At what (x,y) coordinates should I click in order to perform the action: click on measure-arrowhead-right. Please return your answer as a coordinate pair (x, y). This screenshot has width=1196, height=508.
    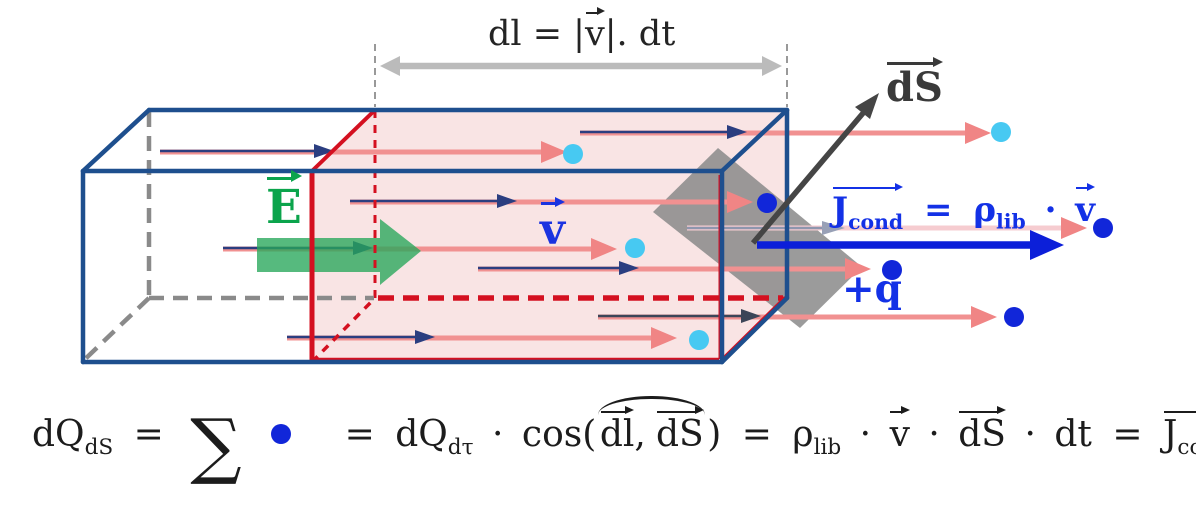
    Looking at the image, I should click on (772, 66).